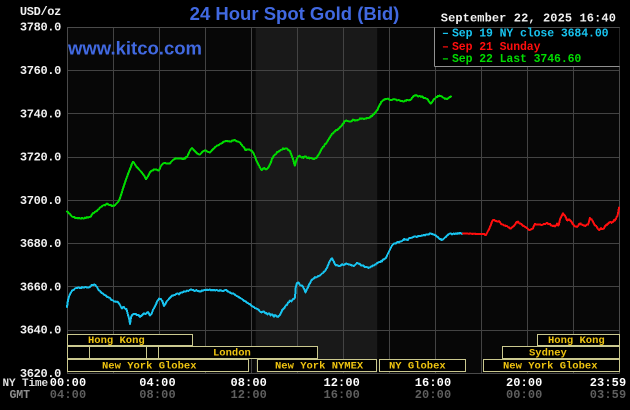  Describe the element at coordinates (40, 287) in the screenshot. I see `svg-text: 3660.0` at that location.